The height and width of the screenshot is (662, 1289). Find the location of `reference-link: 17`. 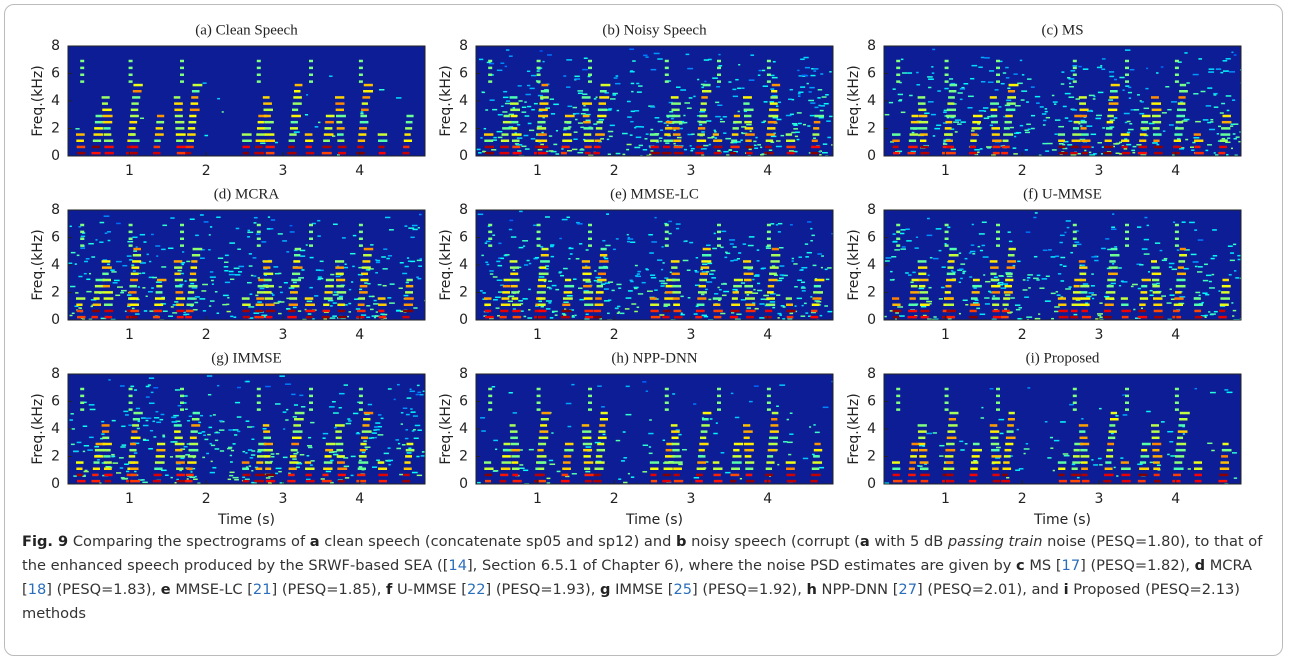

reference-link: 17 is located at coordinates (1071, 565).